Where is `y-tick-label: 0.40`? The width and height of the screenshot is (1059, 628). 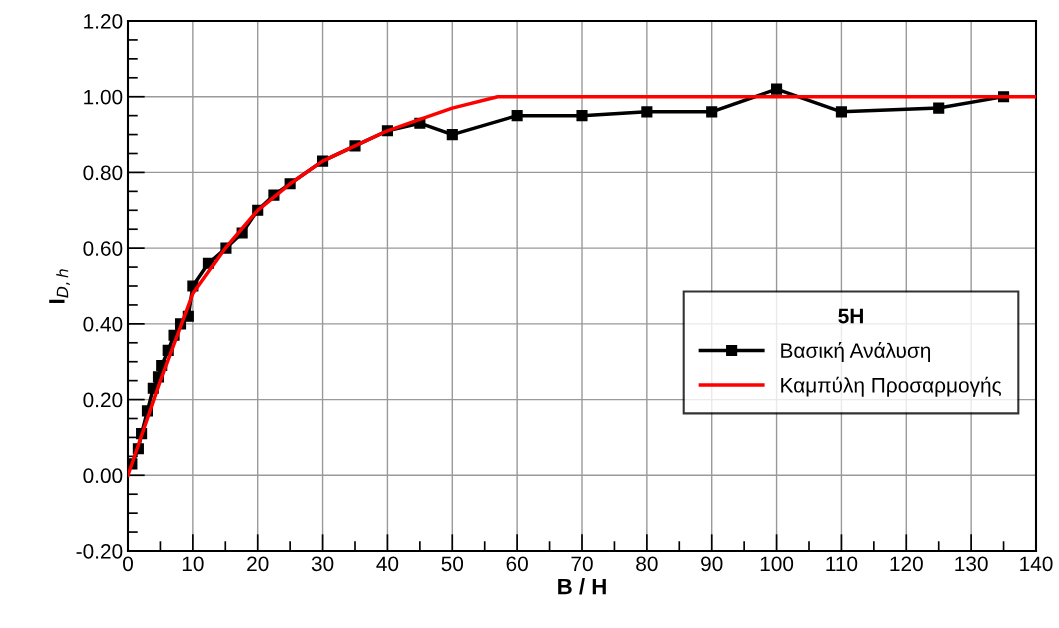
y-tick-label: 0.40 is located at coordinates (103, 324).